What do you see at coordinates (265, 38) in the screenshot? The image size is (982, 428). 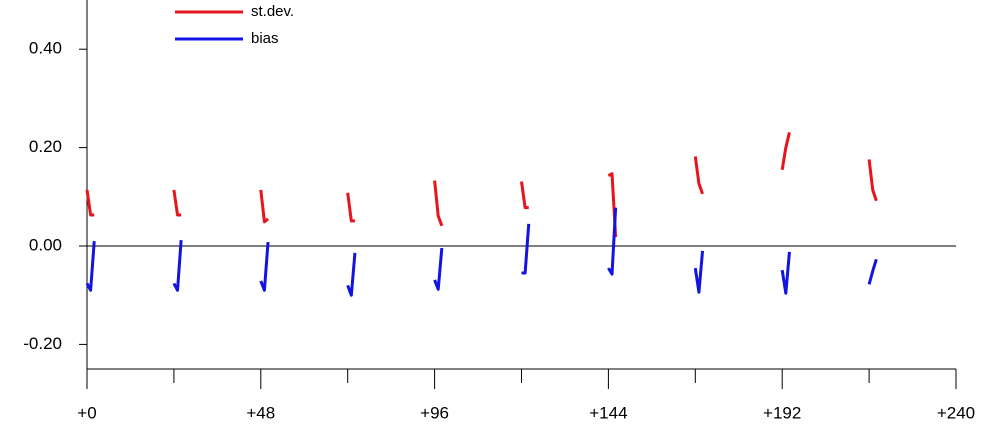 I see `legend-label: bias` at bounding box center [265, 38].